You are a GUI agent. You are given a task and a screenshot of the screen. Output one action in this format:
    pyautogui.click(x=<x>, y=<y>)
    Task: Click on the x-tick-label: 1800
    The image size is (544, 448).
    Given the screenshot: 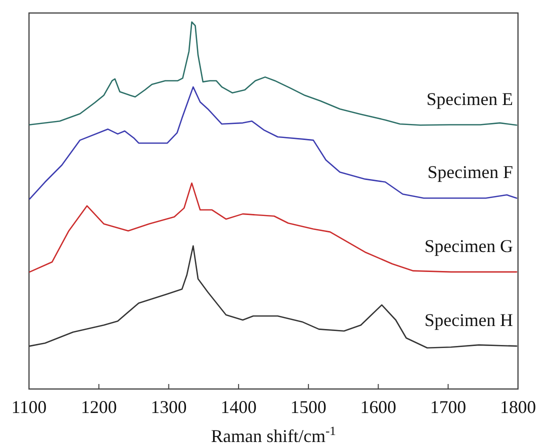 What is the action you would take?
    pyautogui.click(x=518, y=407)
    